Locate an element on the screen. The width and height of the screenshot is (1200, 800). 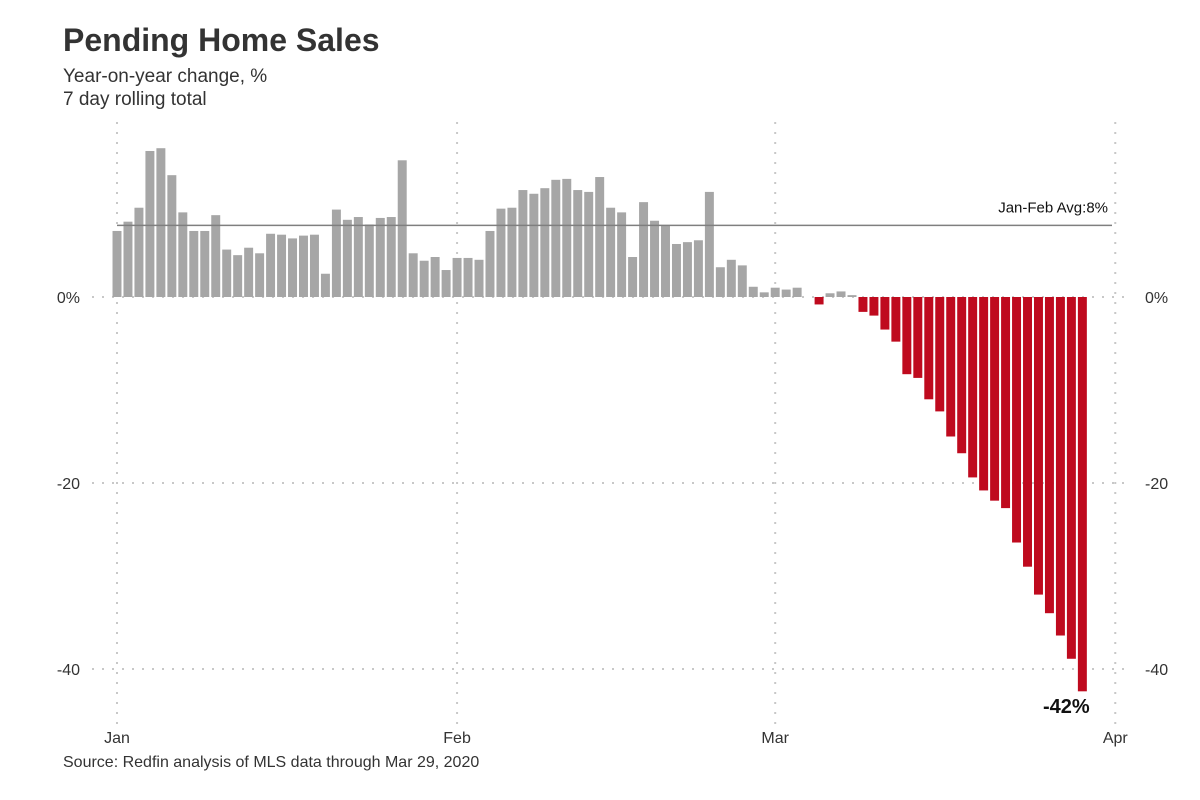
average-line-label: Jan-Feb Avg:8% is located at coordinates (1053, 207).